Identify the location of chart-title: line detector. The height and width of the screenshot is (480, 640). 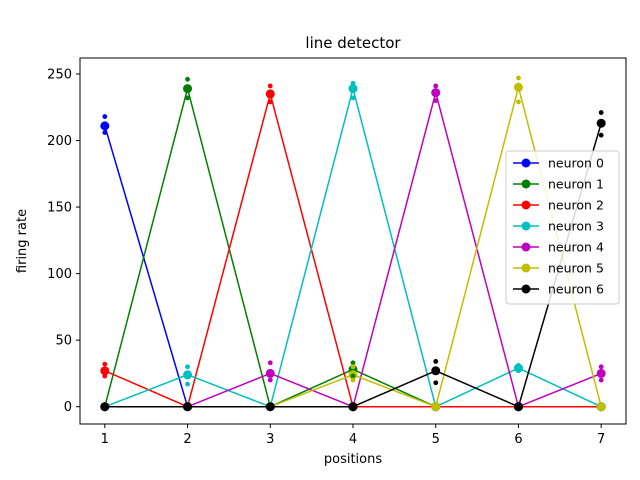
(353, 43).